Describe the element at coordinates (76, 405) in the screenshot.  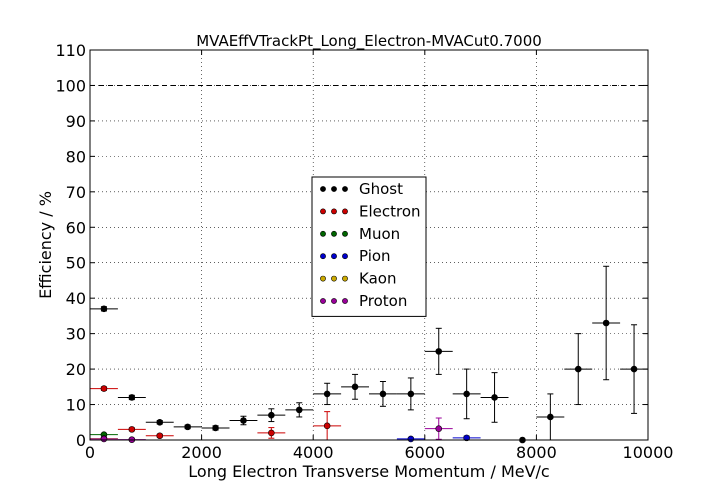
I see `y-tick-label: 10` at that location.